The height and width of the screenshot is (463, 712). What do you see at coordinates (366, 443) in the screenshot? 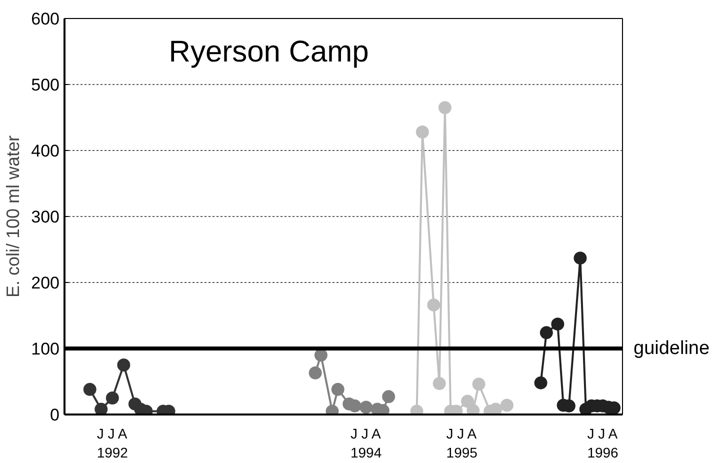
I see `x-tick-label: J J A 1994` at bounding box center [366, 443].